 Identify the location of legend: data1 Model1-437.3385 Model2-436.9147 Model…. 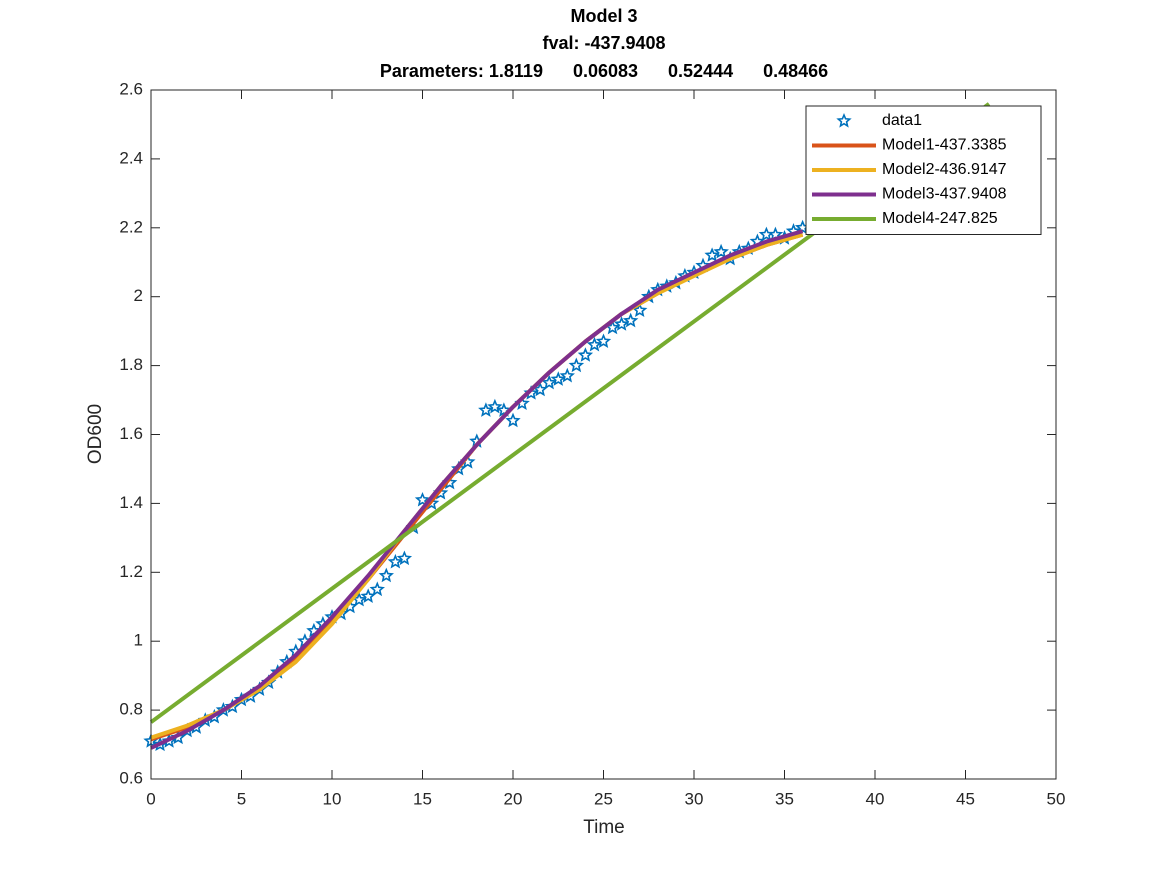
(923, 170).